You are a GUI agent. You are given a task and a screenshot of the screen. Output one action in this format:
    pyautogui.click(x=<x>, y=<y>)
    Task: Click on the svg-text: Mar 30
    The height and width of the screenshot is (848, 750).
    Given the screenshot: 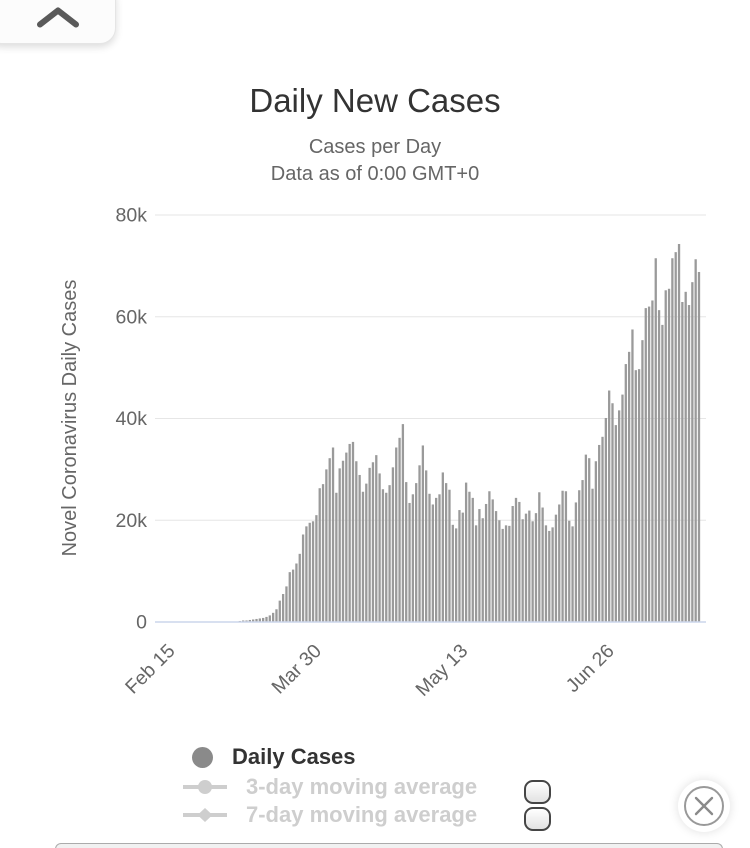 What is the action you would take?
    pyautogui.click(x=296, y=669)
    